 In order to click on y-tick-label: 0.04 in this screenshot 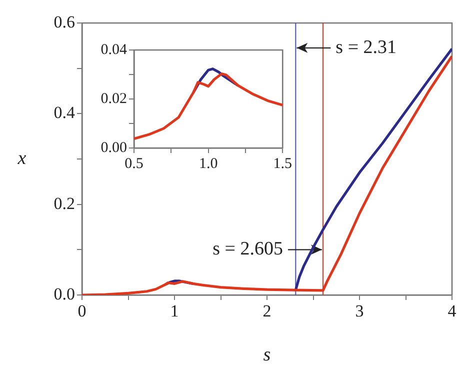, I will do `click(114, 50)`.